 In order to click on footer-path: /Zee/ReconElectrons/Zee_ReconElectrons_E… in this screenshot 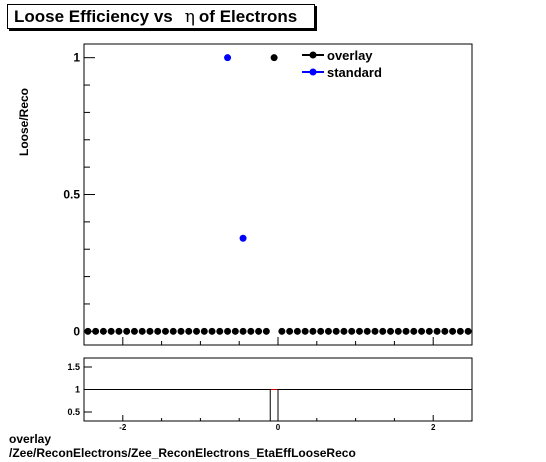, I will do `click(182, 453)`.